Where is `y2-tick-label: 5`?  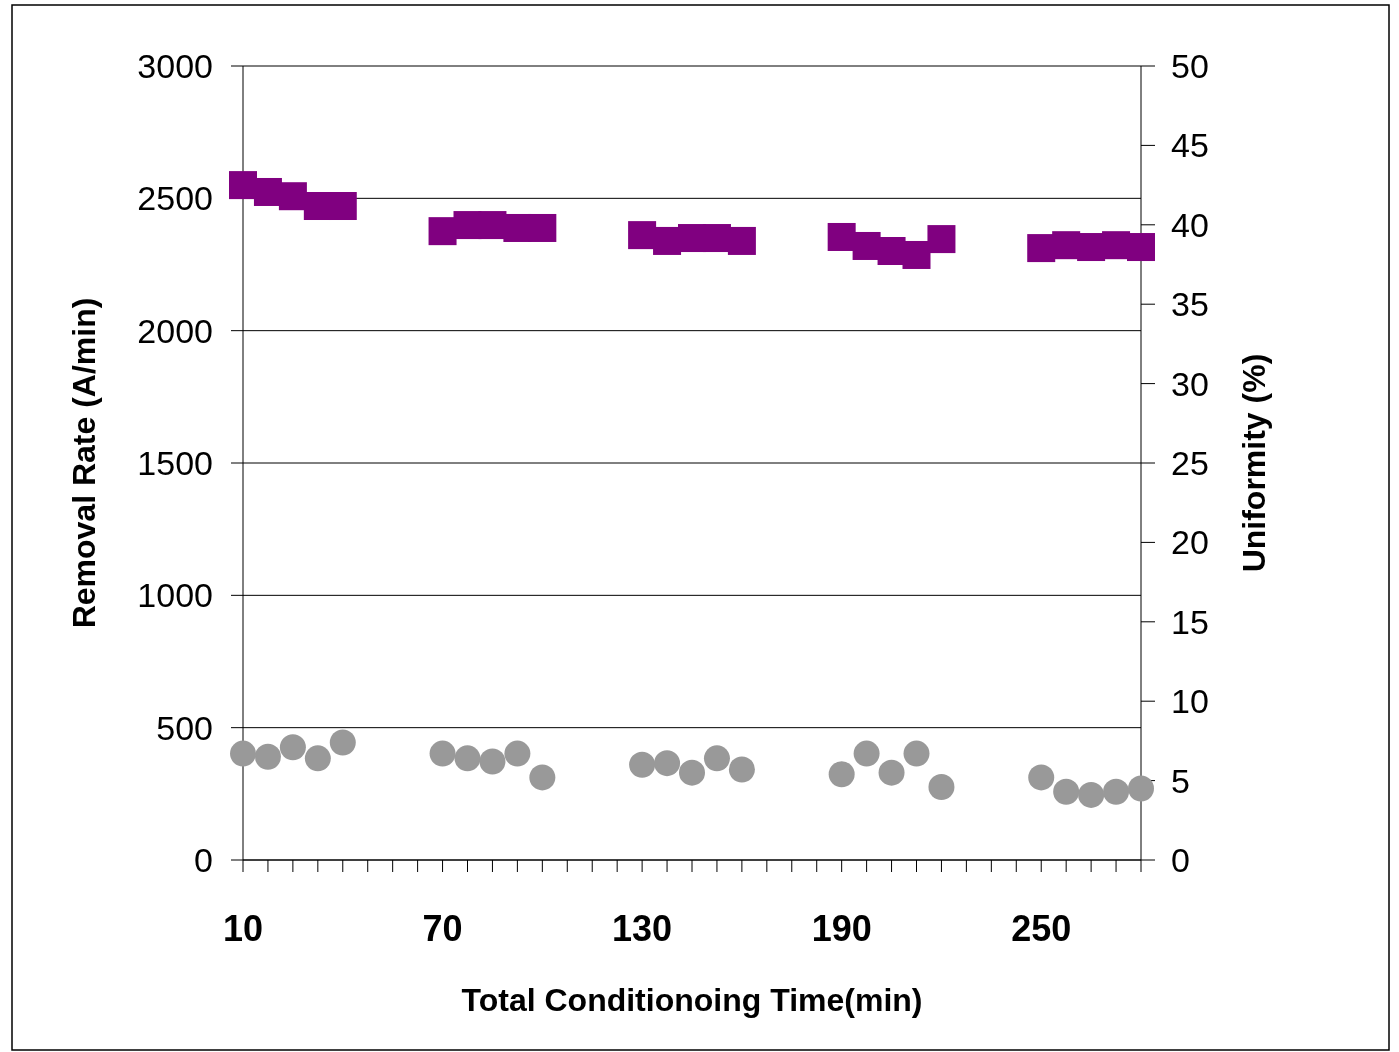
y2-tick-label: 5 is located at coordinates (1180, 780).